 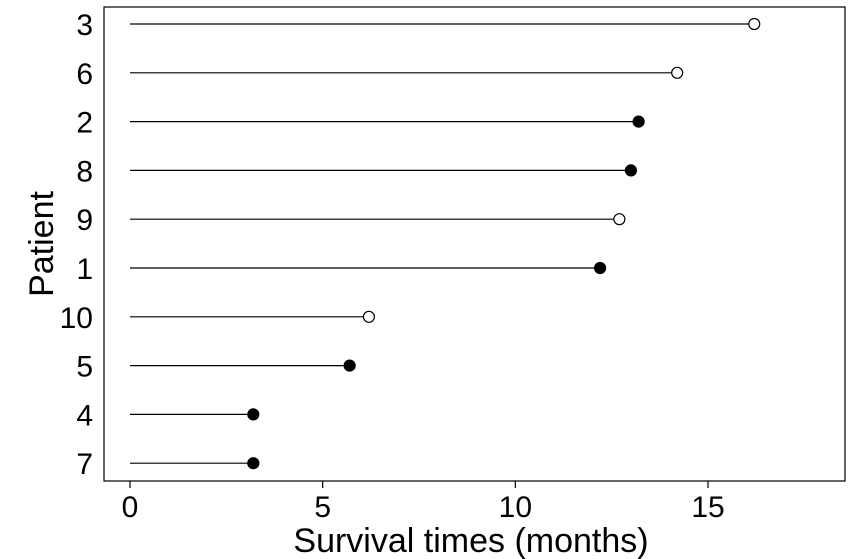 I want to click on y-tick-label-patient-9: 9, so click(x=84, y=220).